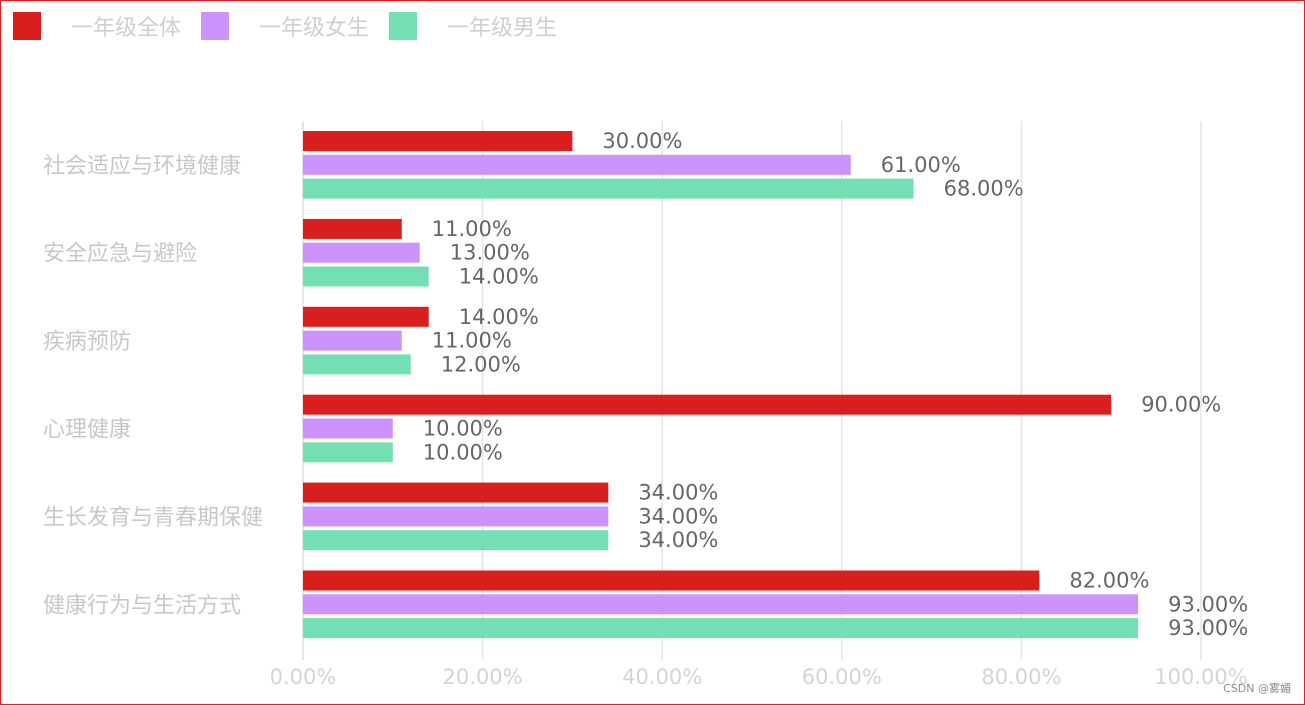  Describe the element at coordinates (502, 28) in the screenshot. I see `legend-label: 一年级男生` at that location.